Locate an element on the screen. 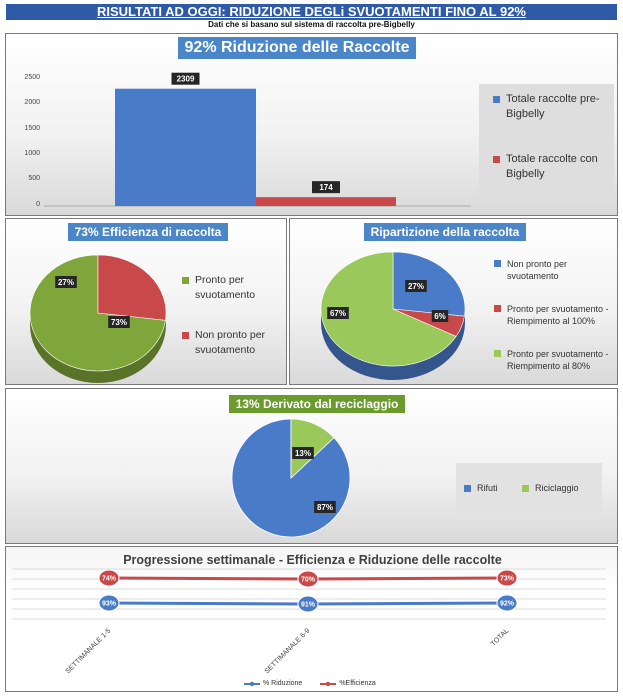  recycling-legend: Rifuti Riciclaggio is located at coordinates (529, 489).